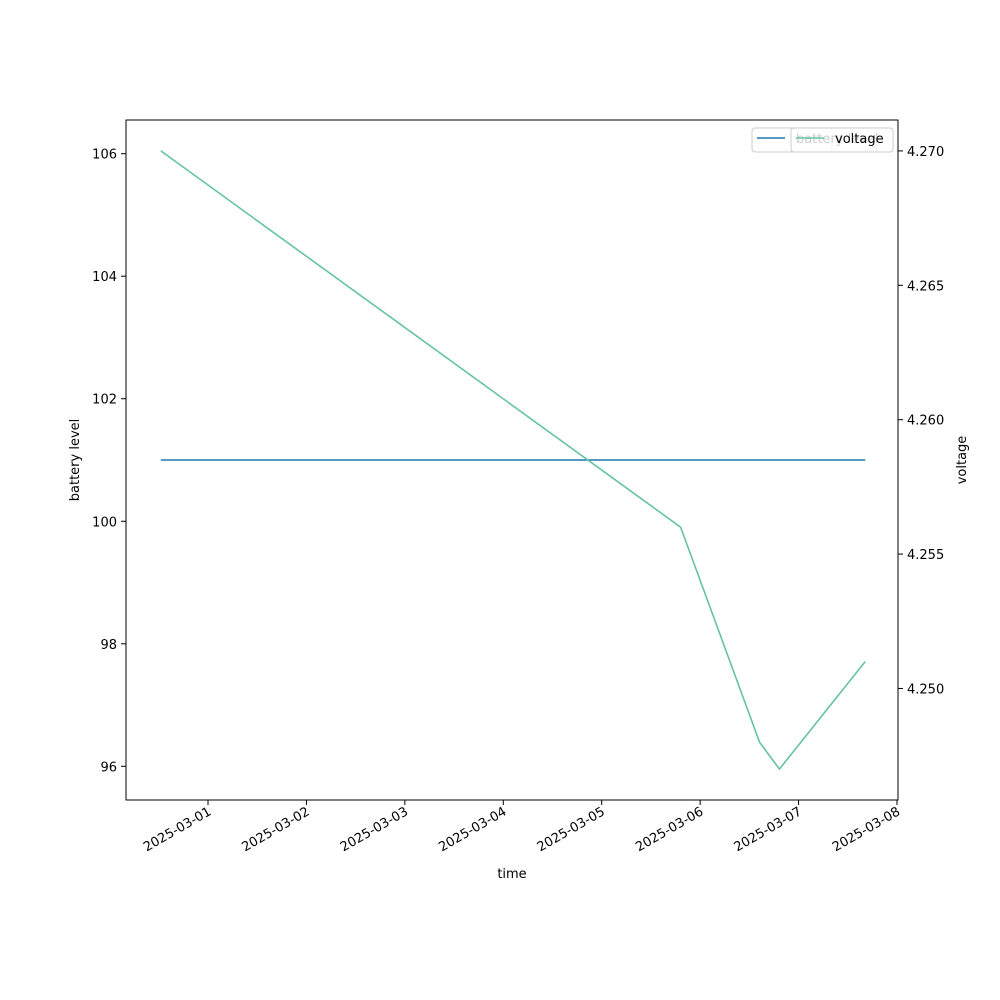 The image size is (1000, 1000). I want to click on y2-tick-label: 4.265, so click(925, 286).